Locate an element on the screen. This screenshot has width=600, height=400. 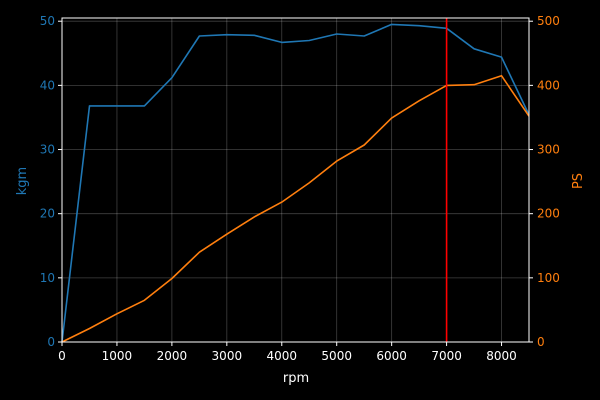
x-tick-label-7: 7000 is located at coordinates (446, 356).